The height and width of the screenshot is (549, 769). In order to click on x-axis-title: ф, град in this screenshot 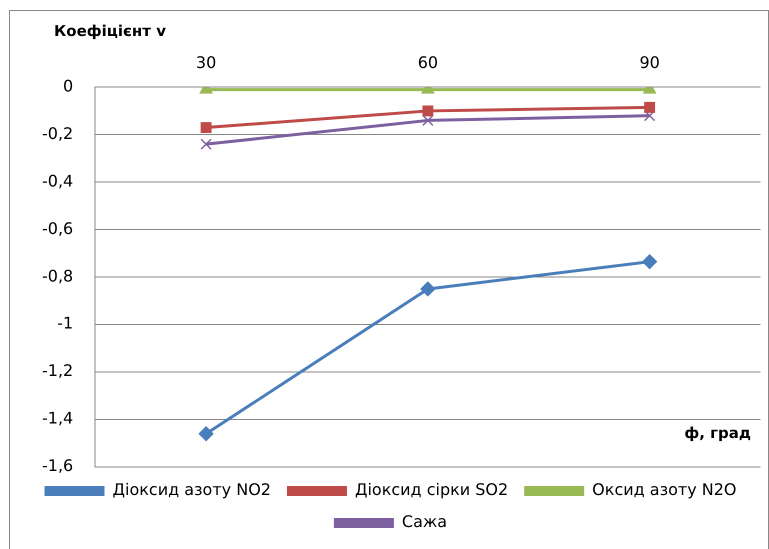, I will do `click(717, 433)`.